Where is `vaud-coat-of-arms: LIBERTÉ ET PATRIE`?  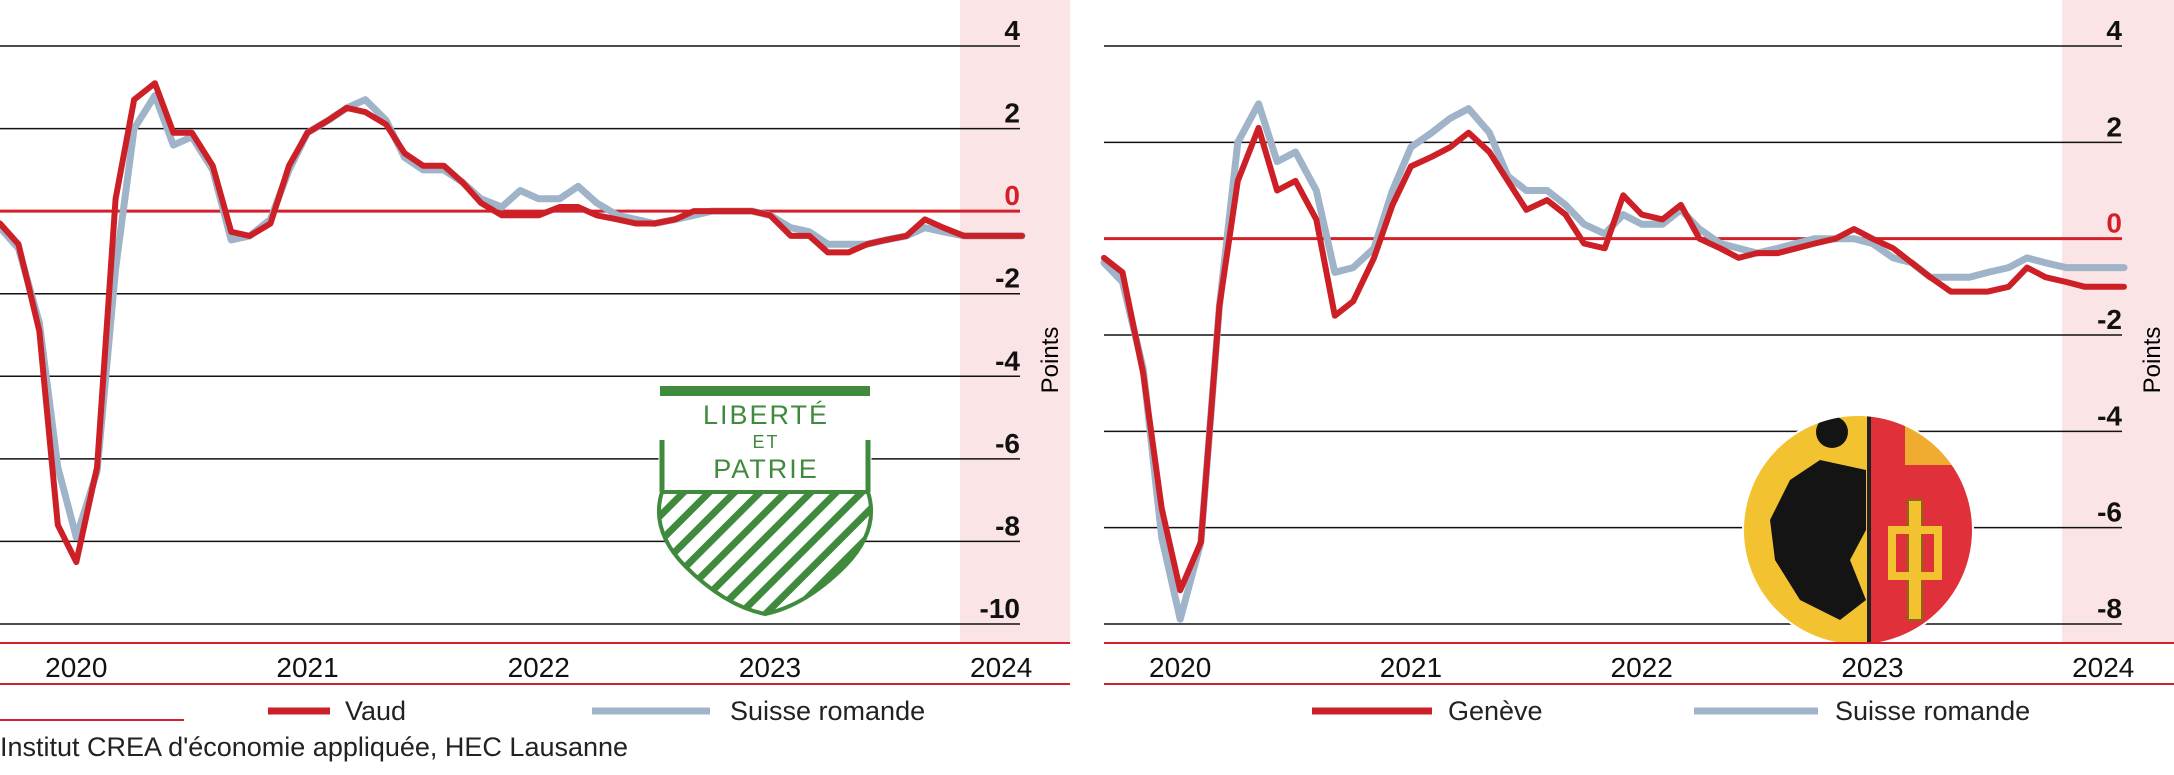
vaud-coat-of-arms: LIBERTÉ ET PATRIE is located at coordinates (765, 501).